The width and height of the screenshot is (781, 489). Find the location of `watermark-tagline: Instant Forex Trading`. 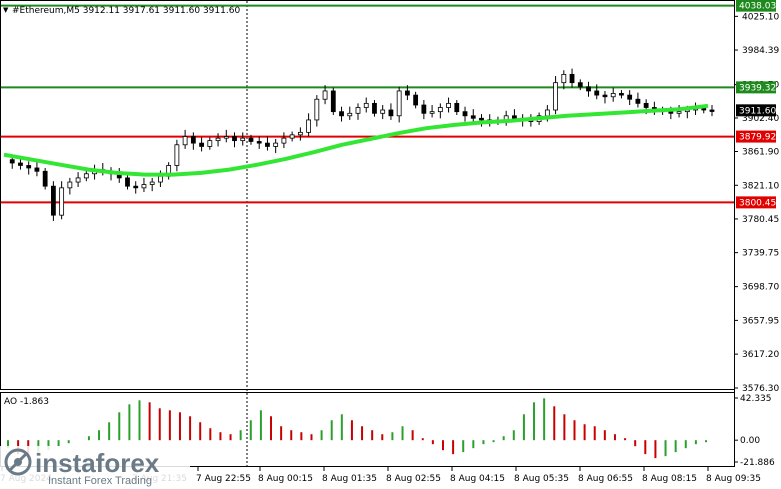

watermark-tagline: Instant Forex Trading is located at coordinates (100, 481).